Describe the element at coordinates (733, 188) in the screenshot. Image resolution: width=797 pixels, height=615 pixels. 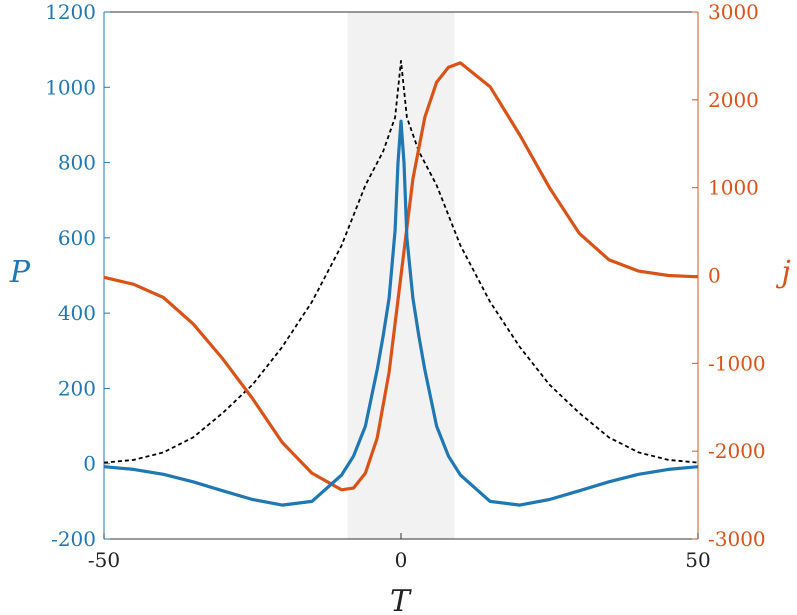
I see `y-right-tick-label: 1000` at that location.